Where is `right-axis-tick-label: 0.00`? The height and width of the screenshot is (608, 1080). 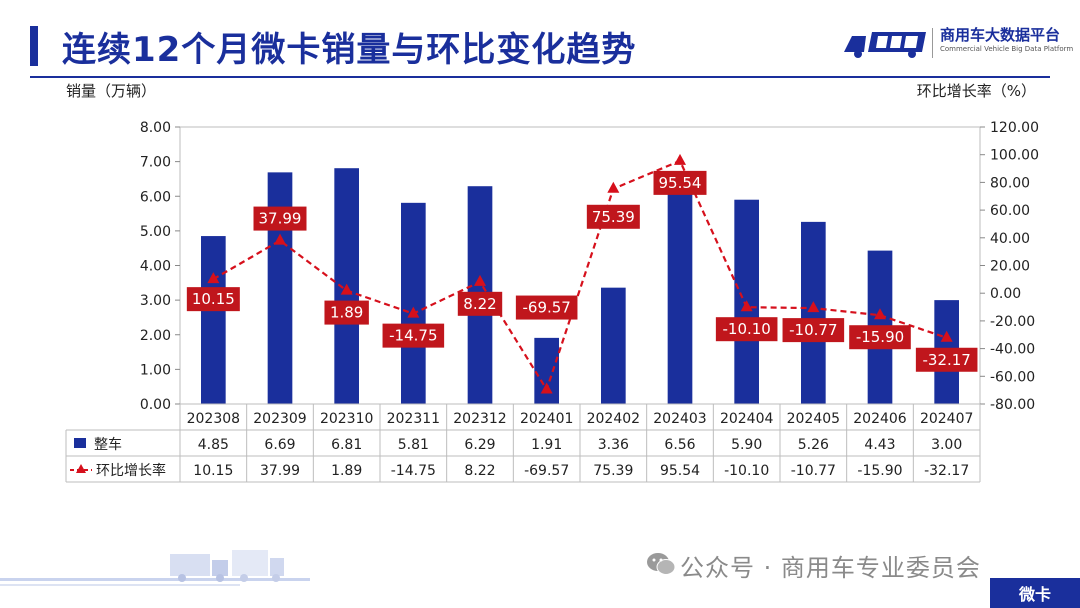
right-axis-tick-label: 0.00 is located at coordinates (1005, 294).